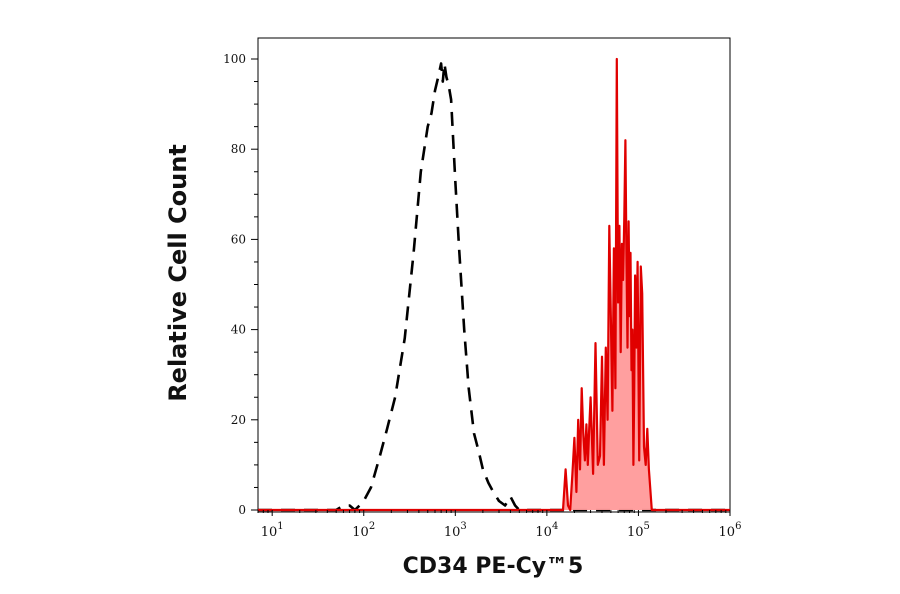 Image resolution: width=900 pixels, height=594 pixels. Describe the element at coordinates (238, 239) in the screenshot. I see `y-tick-label: 60` at that location.